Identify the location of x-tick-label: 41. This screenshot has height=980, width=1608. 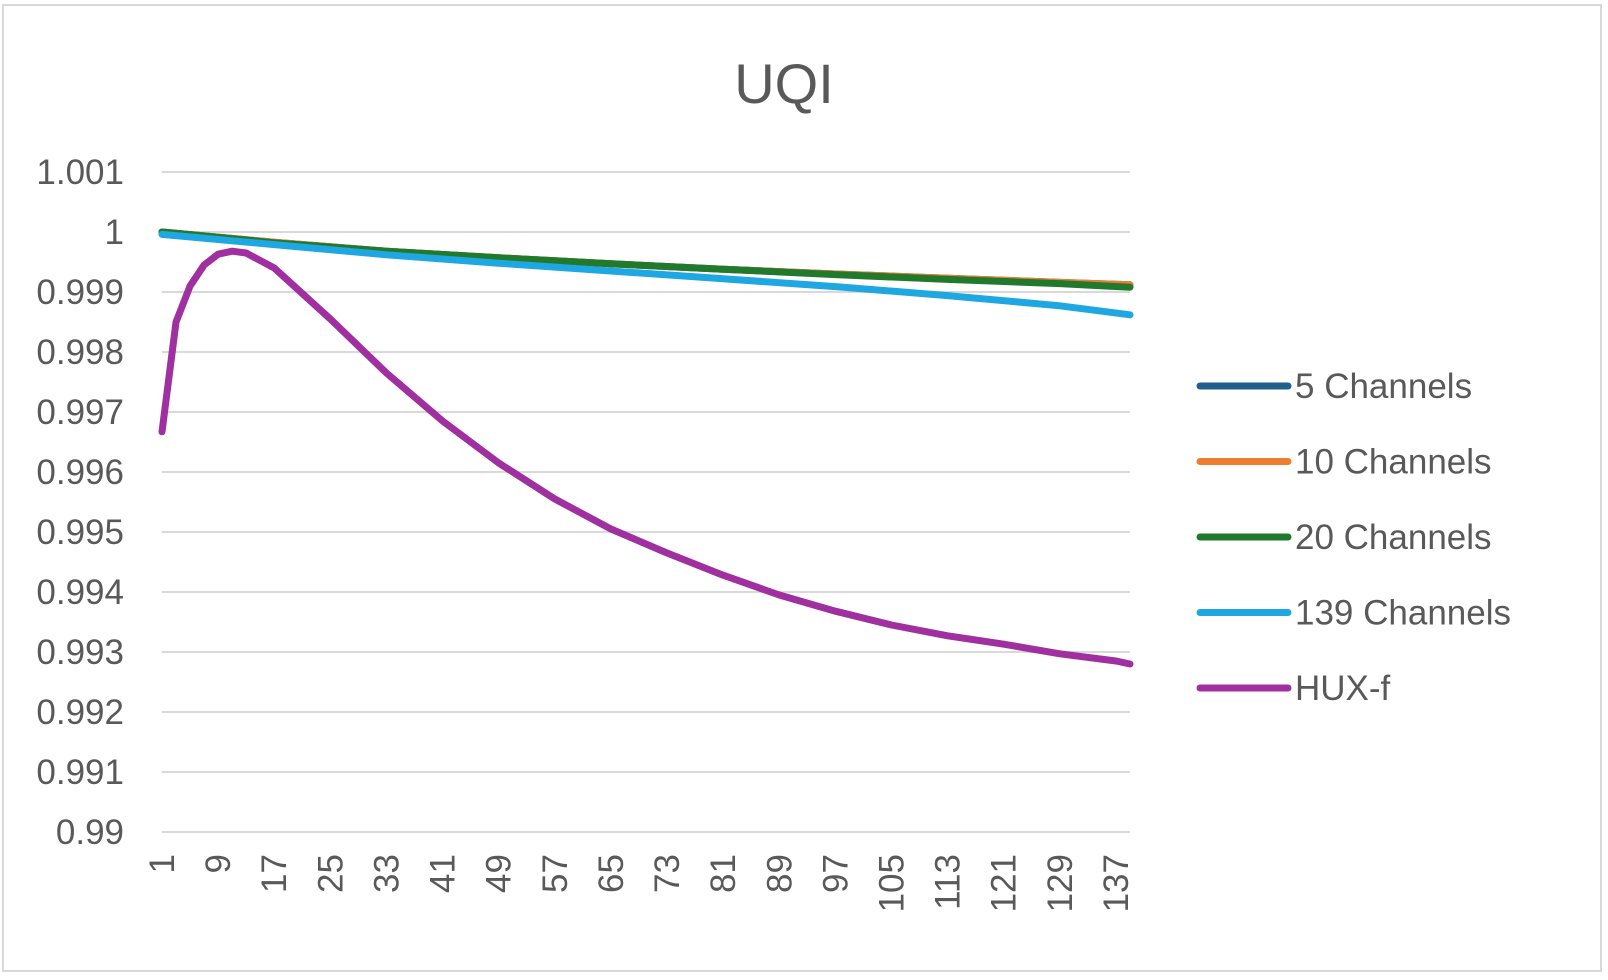
(443, 873).